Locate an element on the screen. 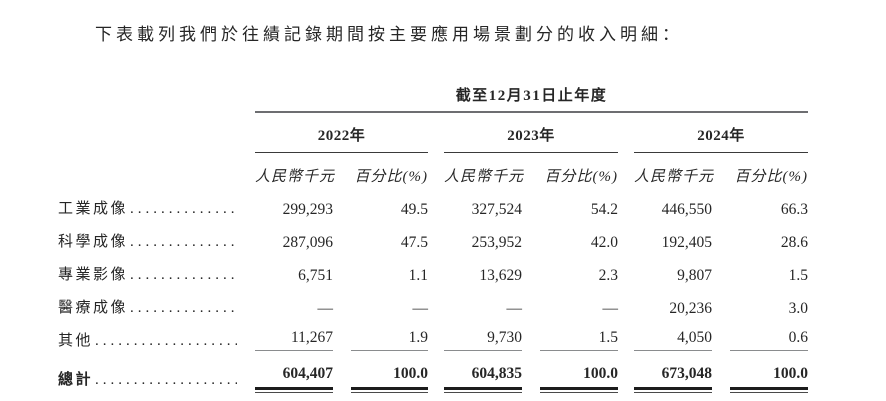  row-label-text: 其他 is located at coordinates (76, 341).